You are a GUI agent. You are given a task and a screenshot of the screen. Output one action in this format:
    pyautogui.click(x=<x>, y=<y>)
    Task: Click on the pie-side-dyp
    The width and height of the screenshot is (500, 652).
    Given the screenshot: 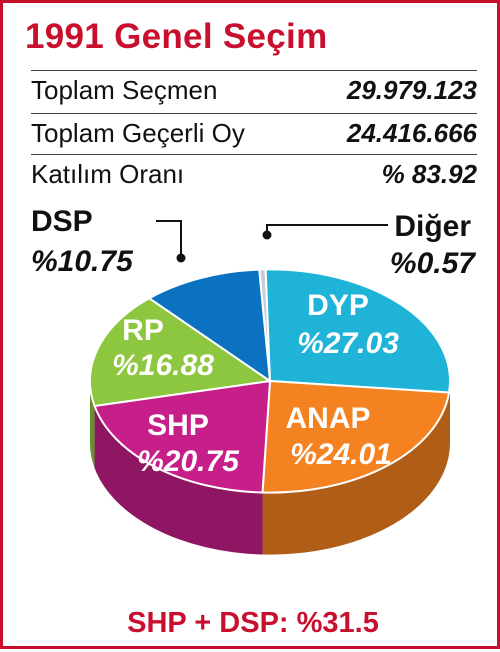 What is the action you would take?
    pyautogui.click(x=449, y=418)
    